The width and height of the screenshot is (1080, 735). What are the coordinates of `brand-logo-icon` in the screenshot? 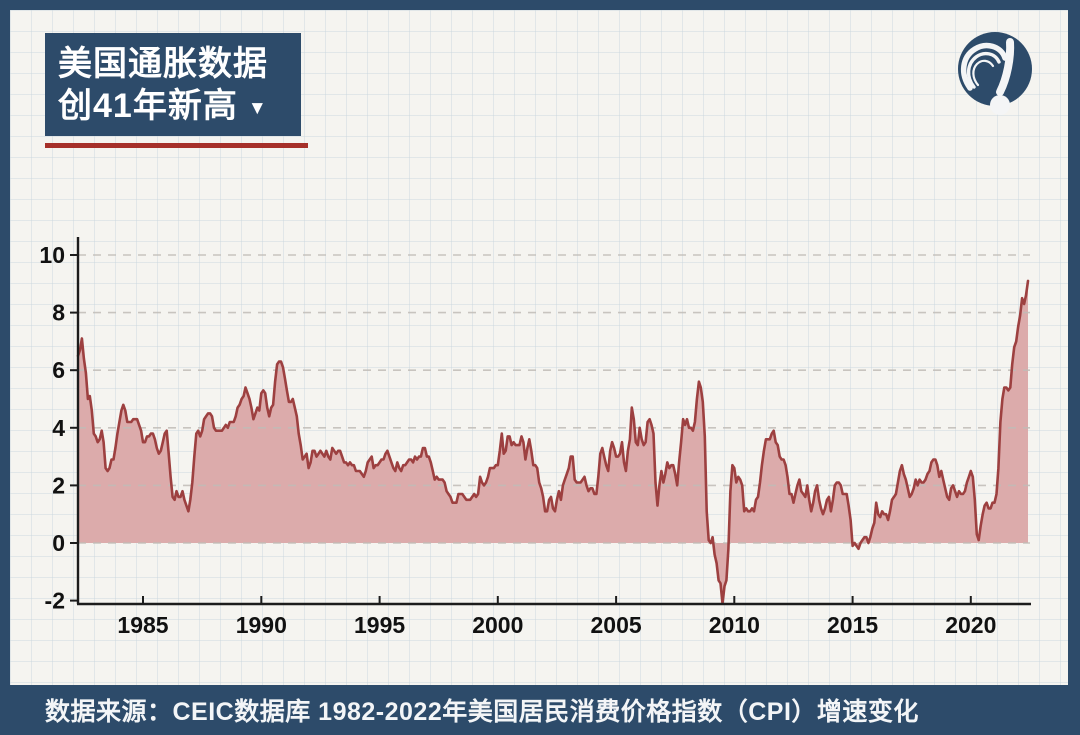 It's located at (995, 73).